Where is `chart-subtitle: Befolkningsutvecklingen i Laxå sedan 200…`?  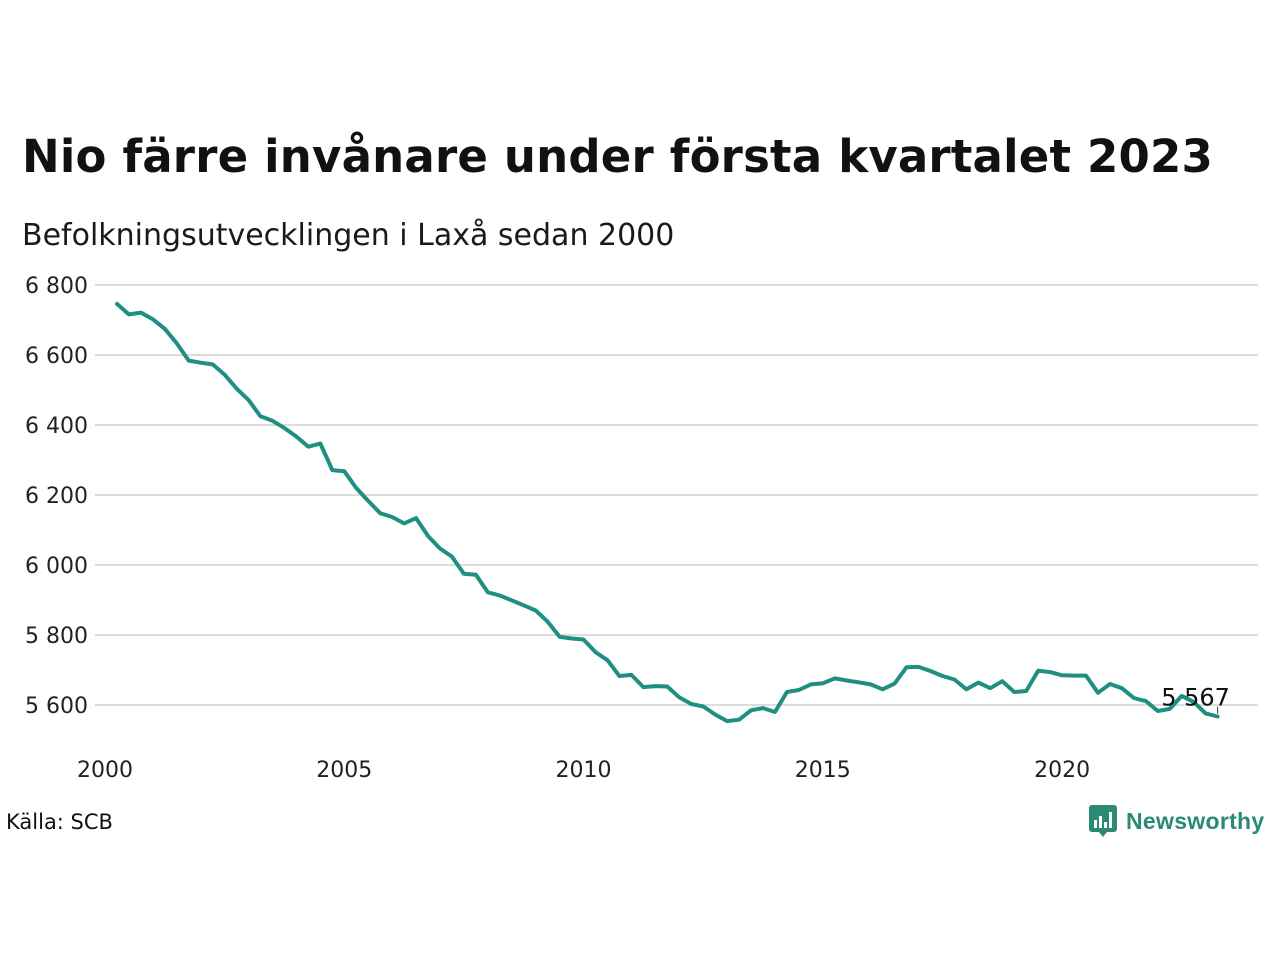 chart-subtitle: Befolkningsutvecklingen i Laxå sedan 200… is located at coordinates (348, 235).